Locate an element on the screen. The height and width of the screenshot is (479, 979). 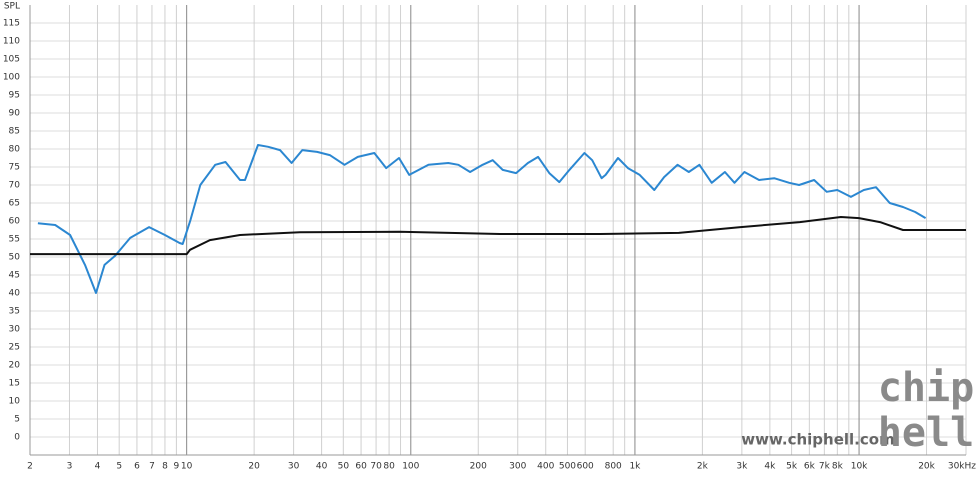
x-tick-label: 100 is located at coordinates (410, 467).